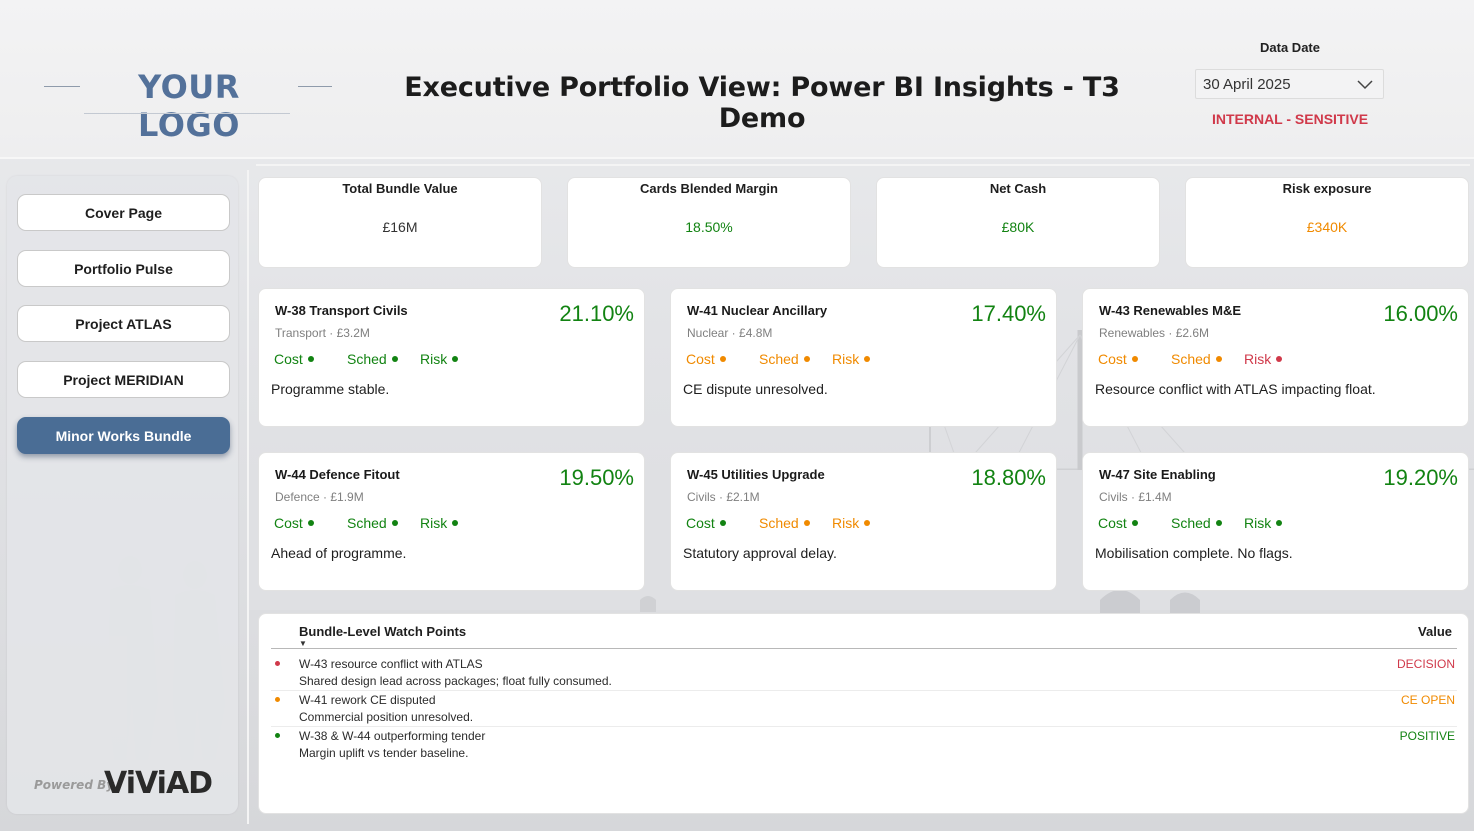 The height and width of the screenshot is (831, 1474). What do you see at coordinates (330, 389) in the screenshot?
I see `card-comment: Programme stable.` at bounding box center [330, 389].